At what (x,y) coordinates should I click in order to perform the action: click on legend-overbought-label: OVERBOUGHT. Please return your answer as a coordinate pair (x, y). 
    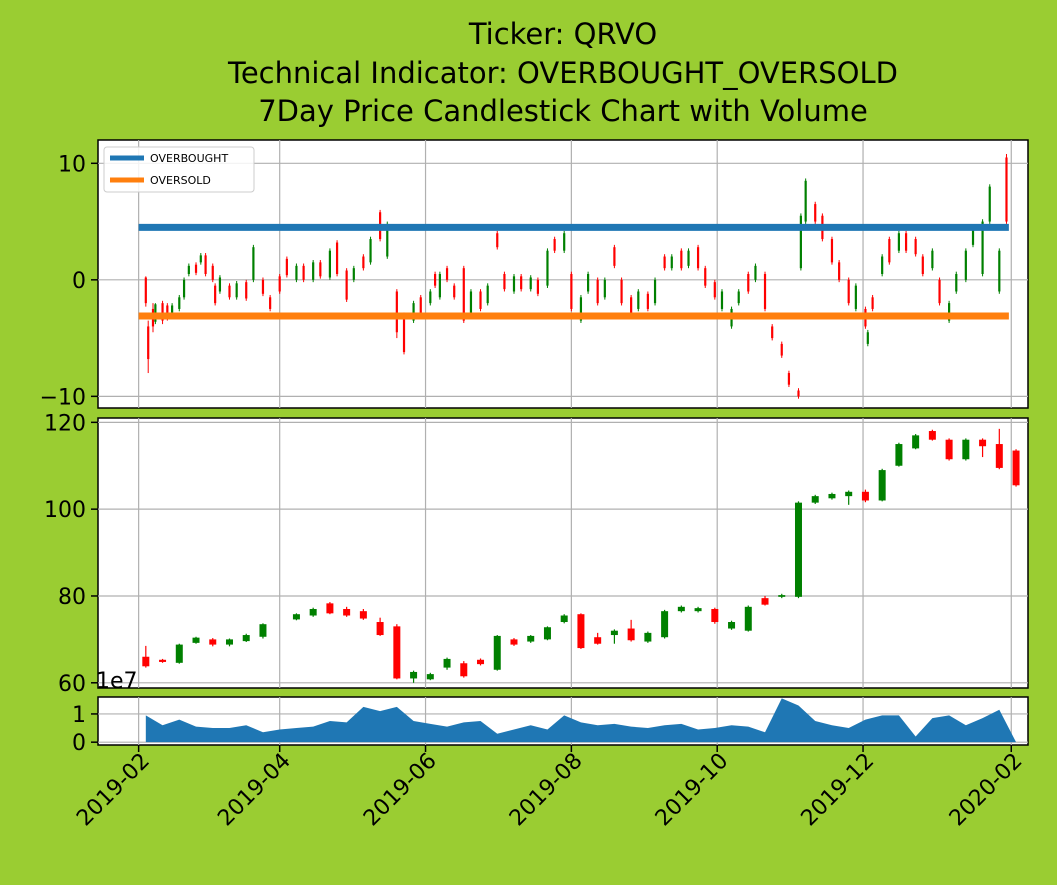
    Looking at the image, I should click on (189, 158).